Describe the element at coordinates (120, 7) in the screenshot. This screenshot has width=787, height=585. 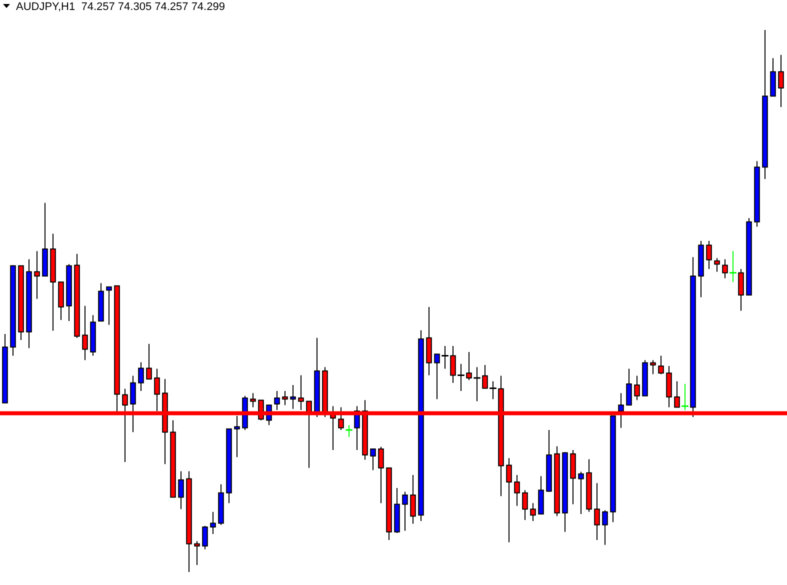
I see `chart-title: AUDJPY,H1 74.257 74.305 74.257 74.299` at that location.